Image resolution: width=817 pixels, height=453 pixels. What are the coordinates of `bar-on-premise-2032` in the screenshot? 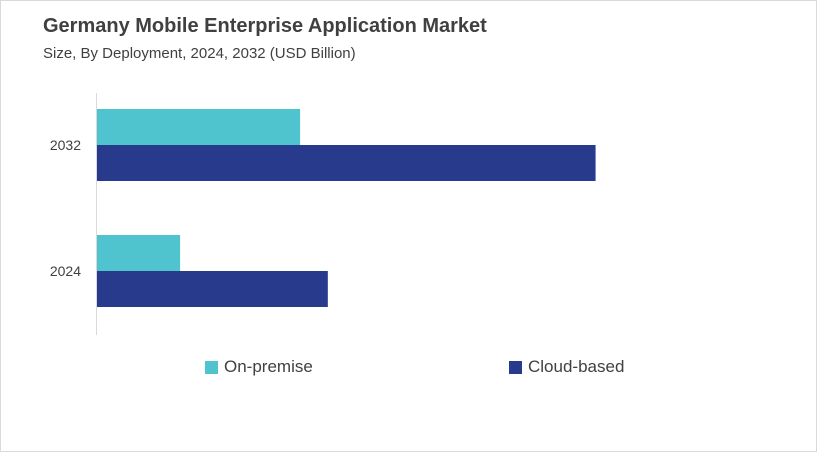 It's located at (199, 127).